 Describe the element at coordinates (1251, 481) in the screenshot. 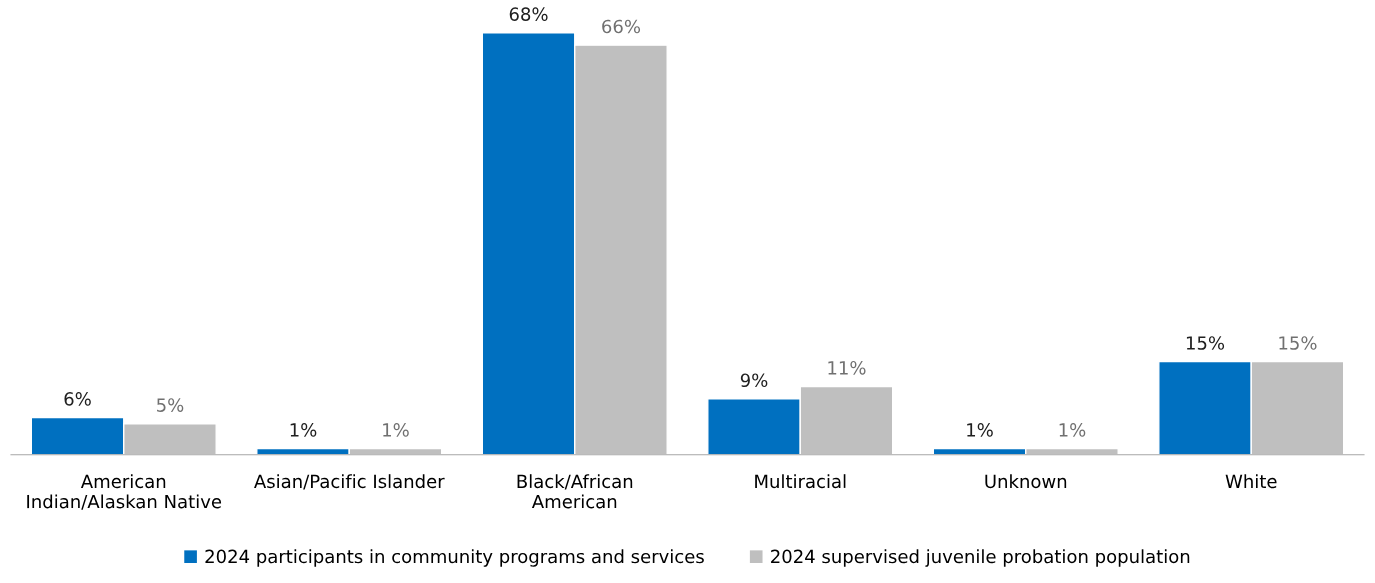

I see `x-tick-label: White` at that location.